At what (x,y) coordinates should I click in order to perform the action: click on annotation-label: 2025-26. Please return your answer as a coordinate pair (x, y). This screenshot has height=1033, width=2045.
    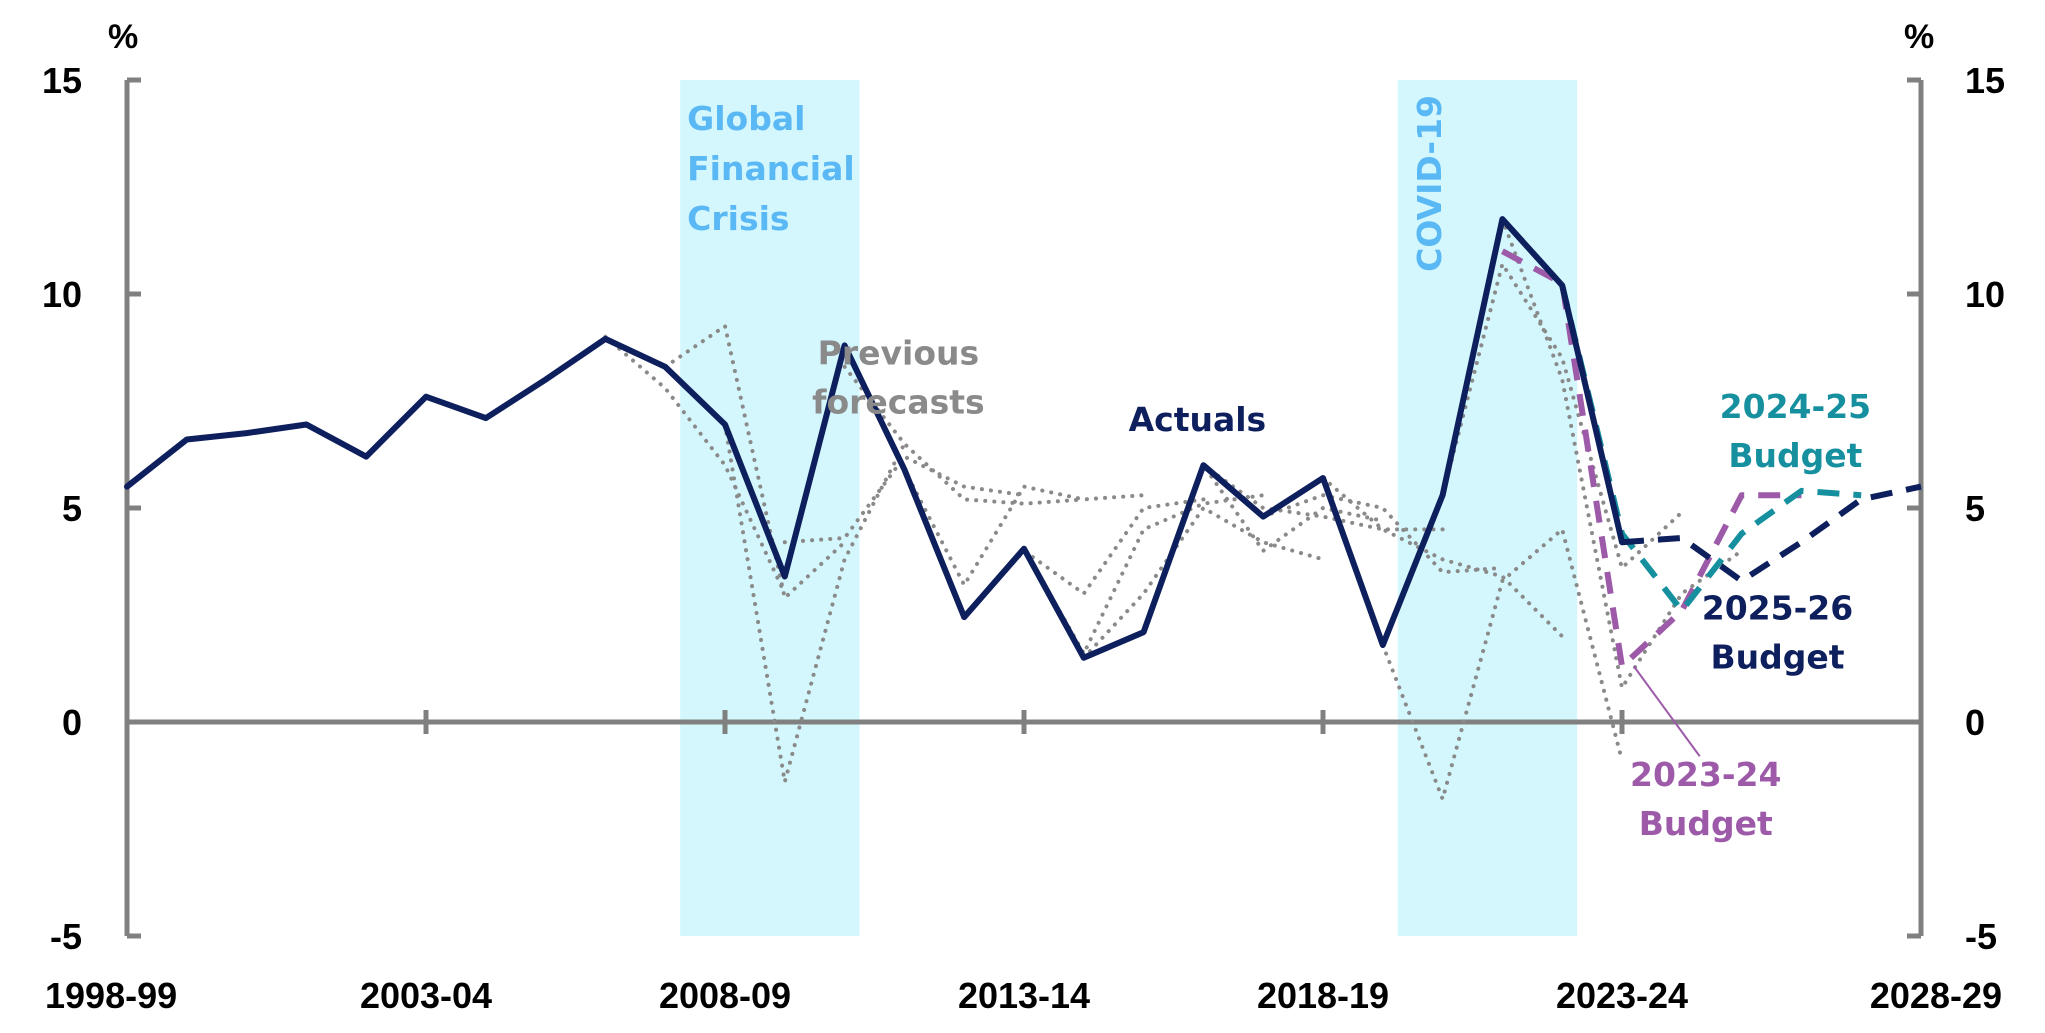
    Looking at the image, I should click on (1777, 607).